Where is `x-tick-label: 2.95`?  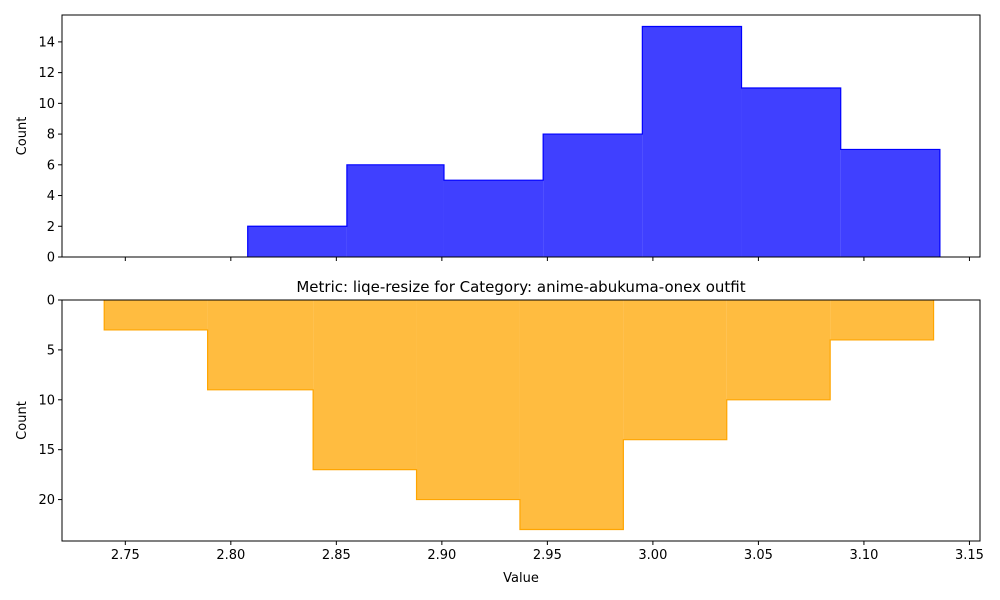
x-tick-label: 2.95 is located at coordinates (547, 555).